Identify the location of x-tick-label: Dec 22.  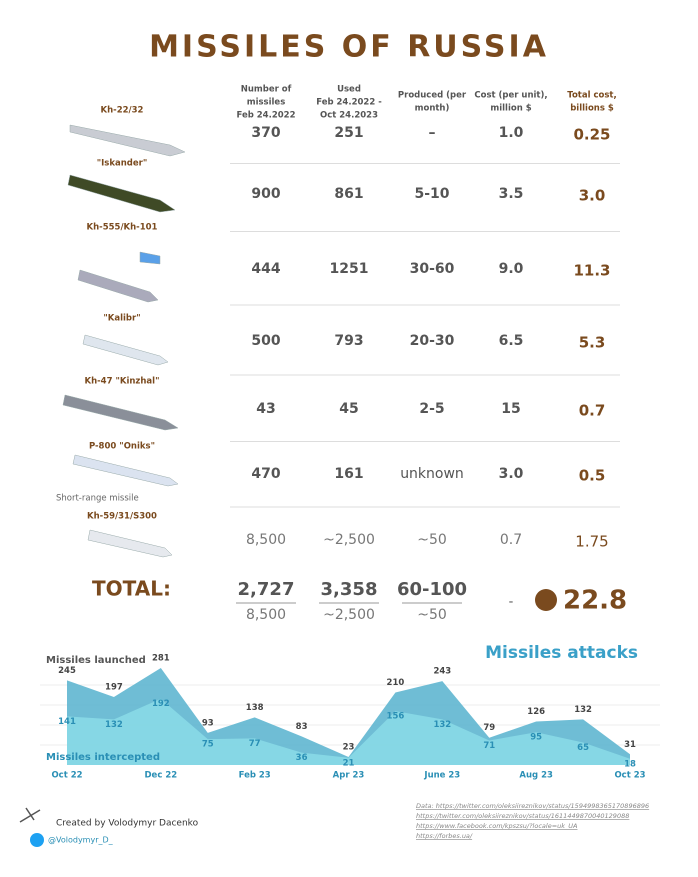
(161, 776).